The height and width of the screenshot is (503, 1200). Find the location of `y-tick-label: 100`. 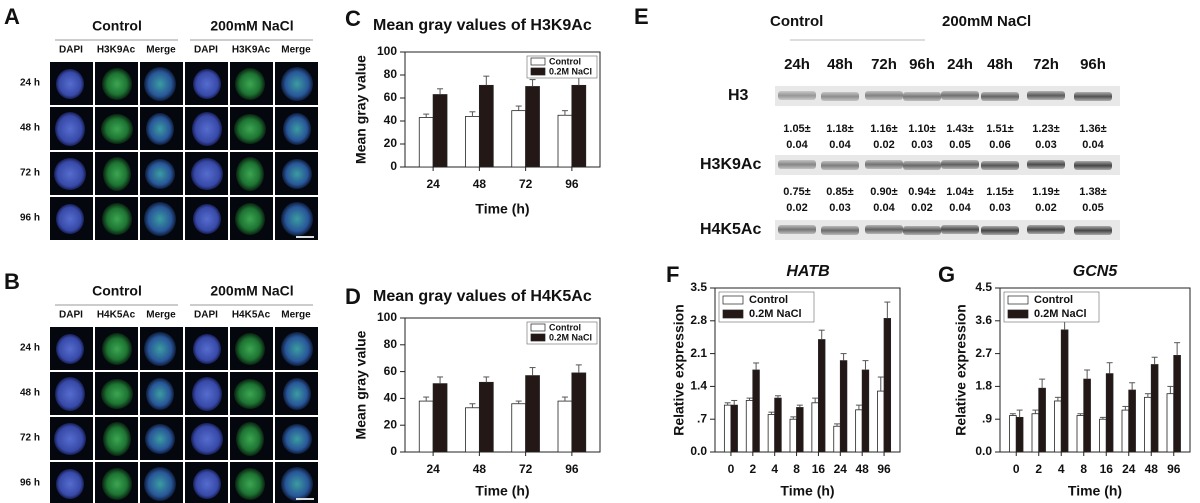

y-tick-label: 100 is located at coordinates (387, 51).